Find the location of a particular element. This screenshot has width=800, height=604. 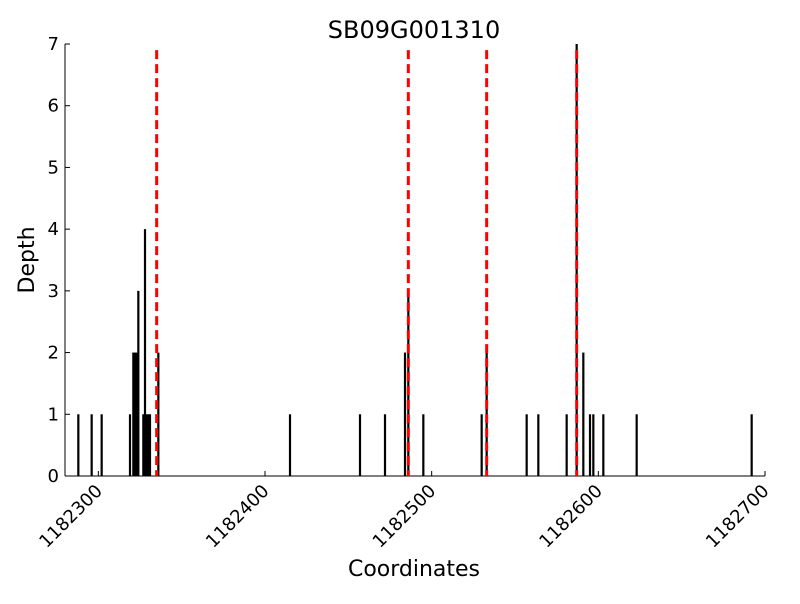

y-tick-label: 0 is located at coordinates (53, 476).